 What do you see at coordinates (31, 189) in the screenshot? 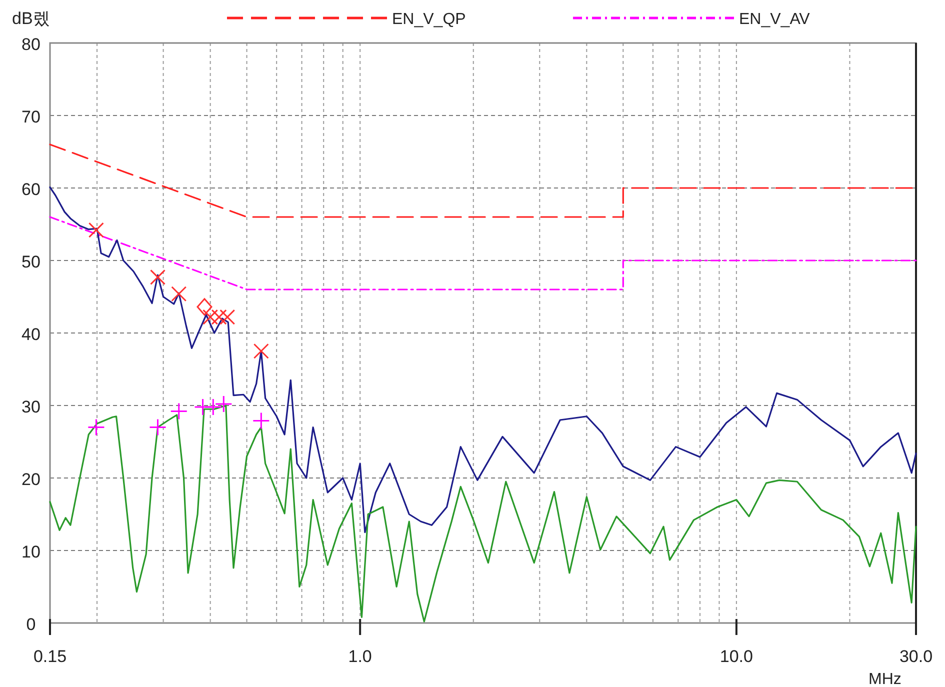
I see `y-tick-label: 60` at bounding box center [31, 189].